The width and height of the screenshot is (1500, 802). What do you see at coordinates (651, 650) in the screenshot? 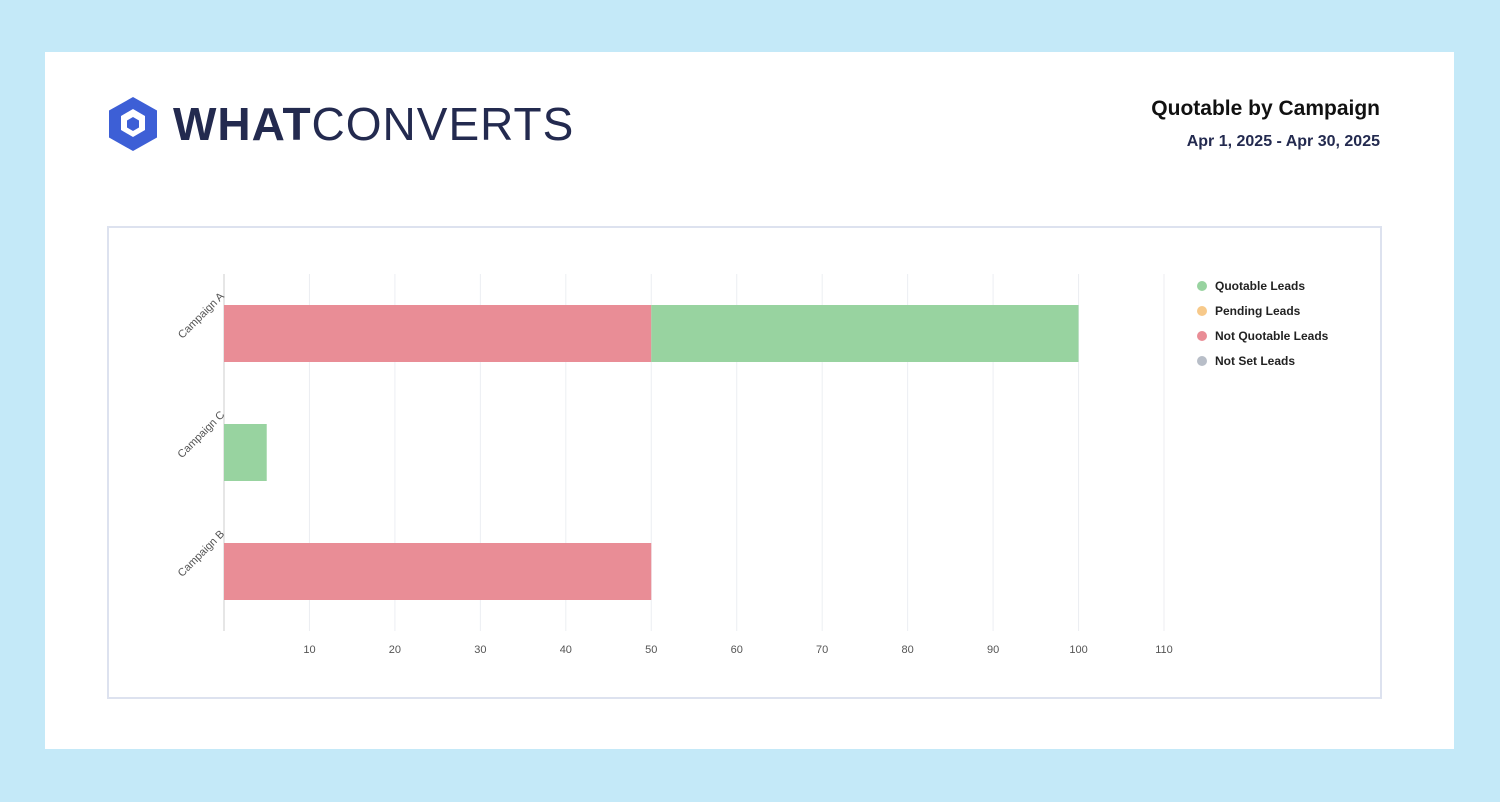
I see `x-tick-label: 50` at bounding box center [651, 650].